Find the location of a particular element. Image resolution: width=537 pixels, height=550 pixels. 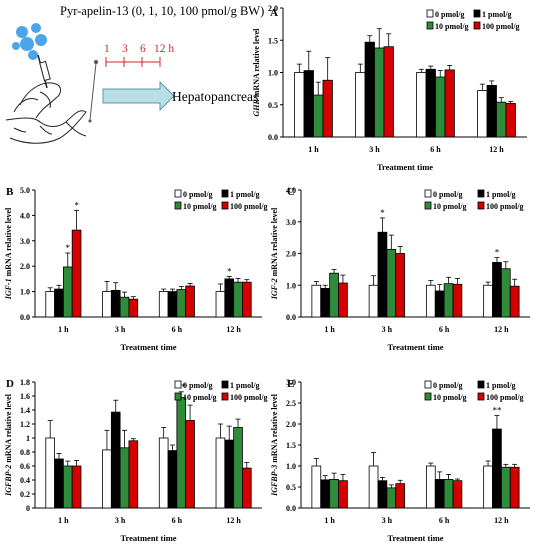

y-axis-label: IGF-1 mRNA relative level is located at coordinates (8, 253).